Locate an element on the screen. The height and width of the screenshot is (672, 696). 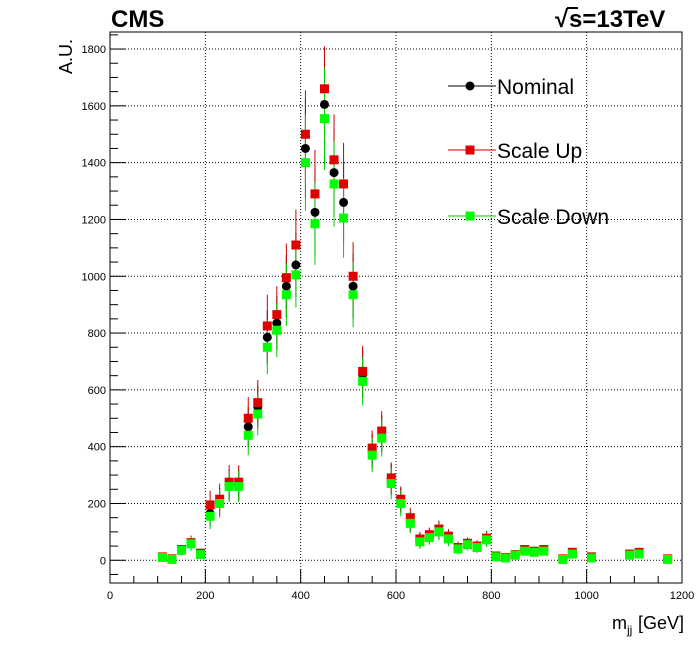
legend-marker-scale-down is located at coordinates (470, 216).